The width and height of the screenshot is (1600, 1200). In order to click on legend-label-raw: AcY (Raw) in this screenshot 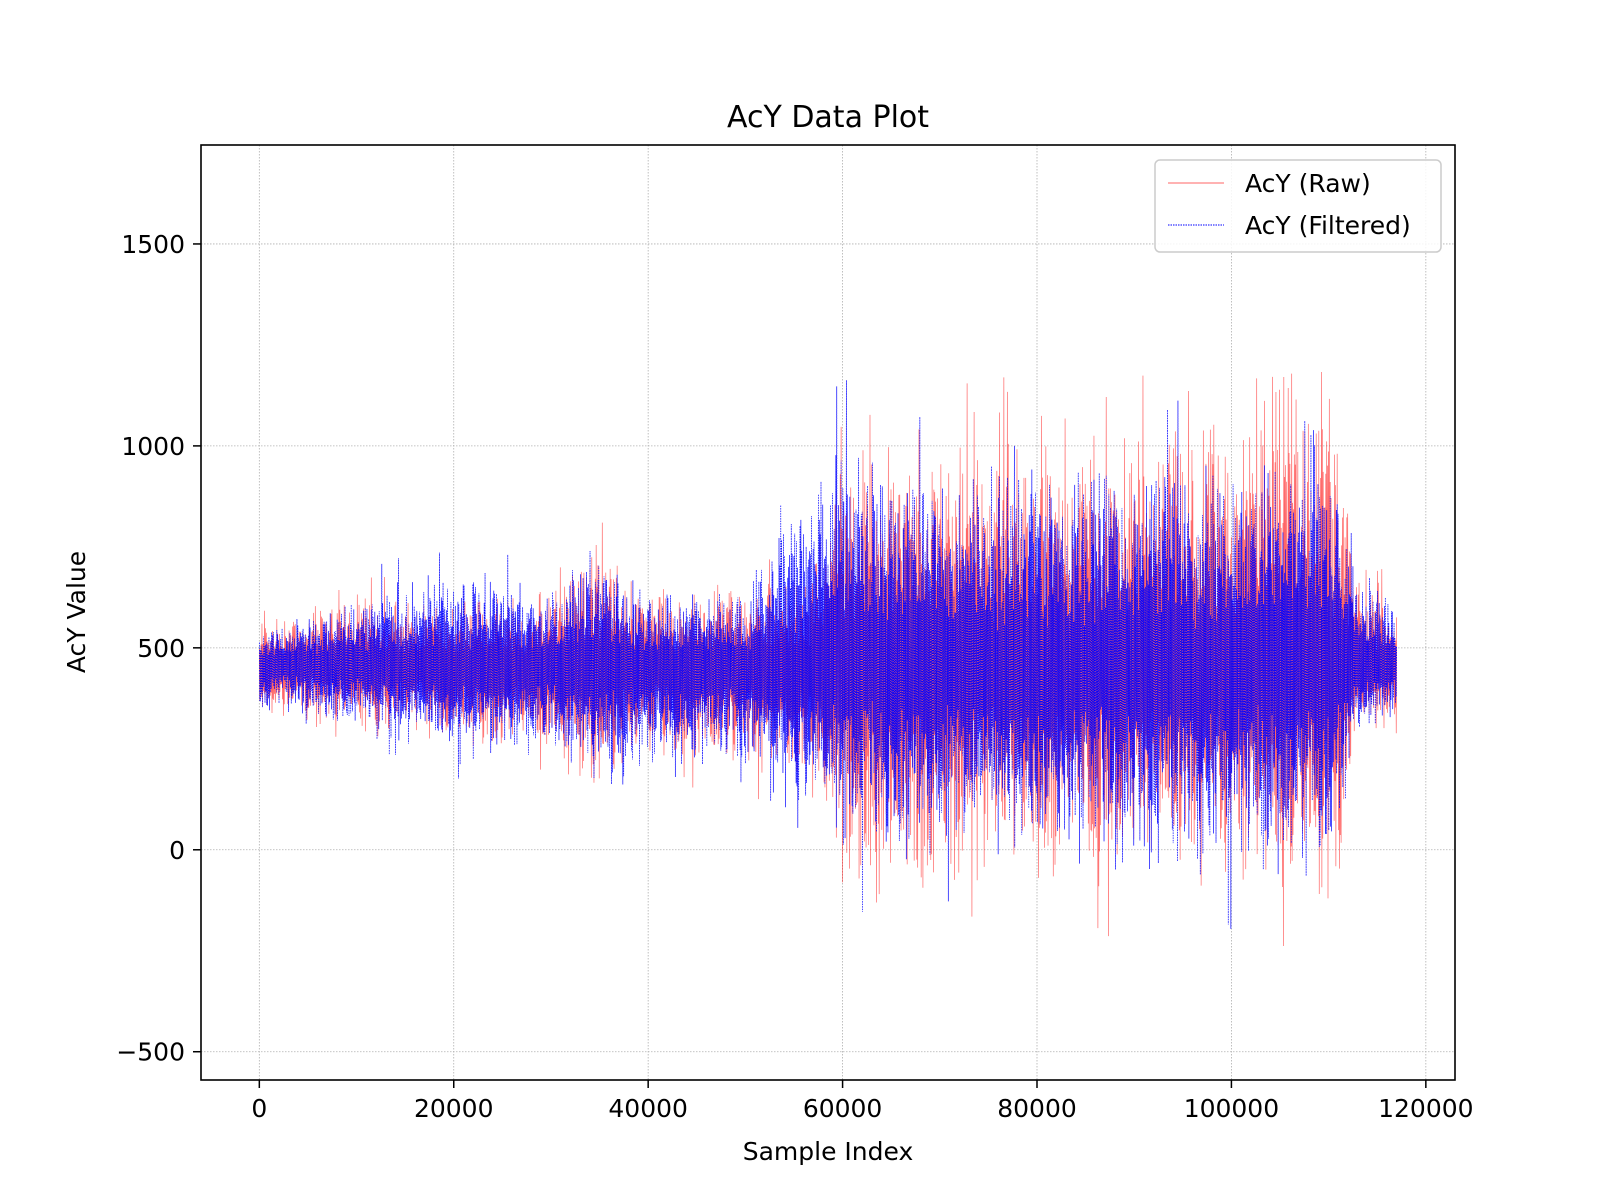, I will do `click(1308, 183)`.